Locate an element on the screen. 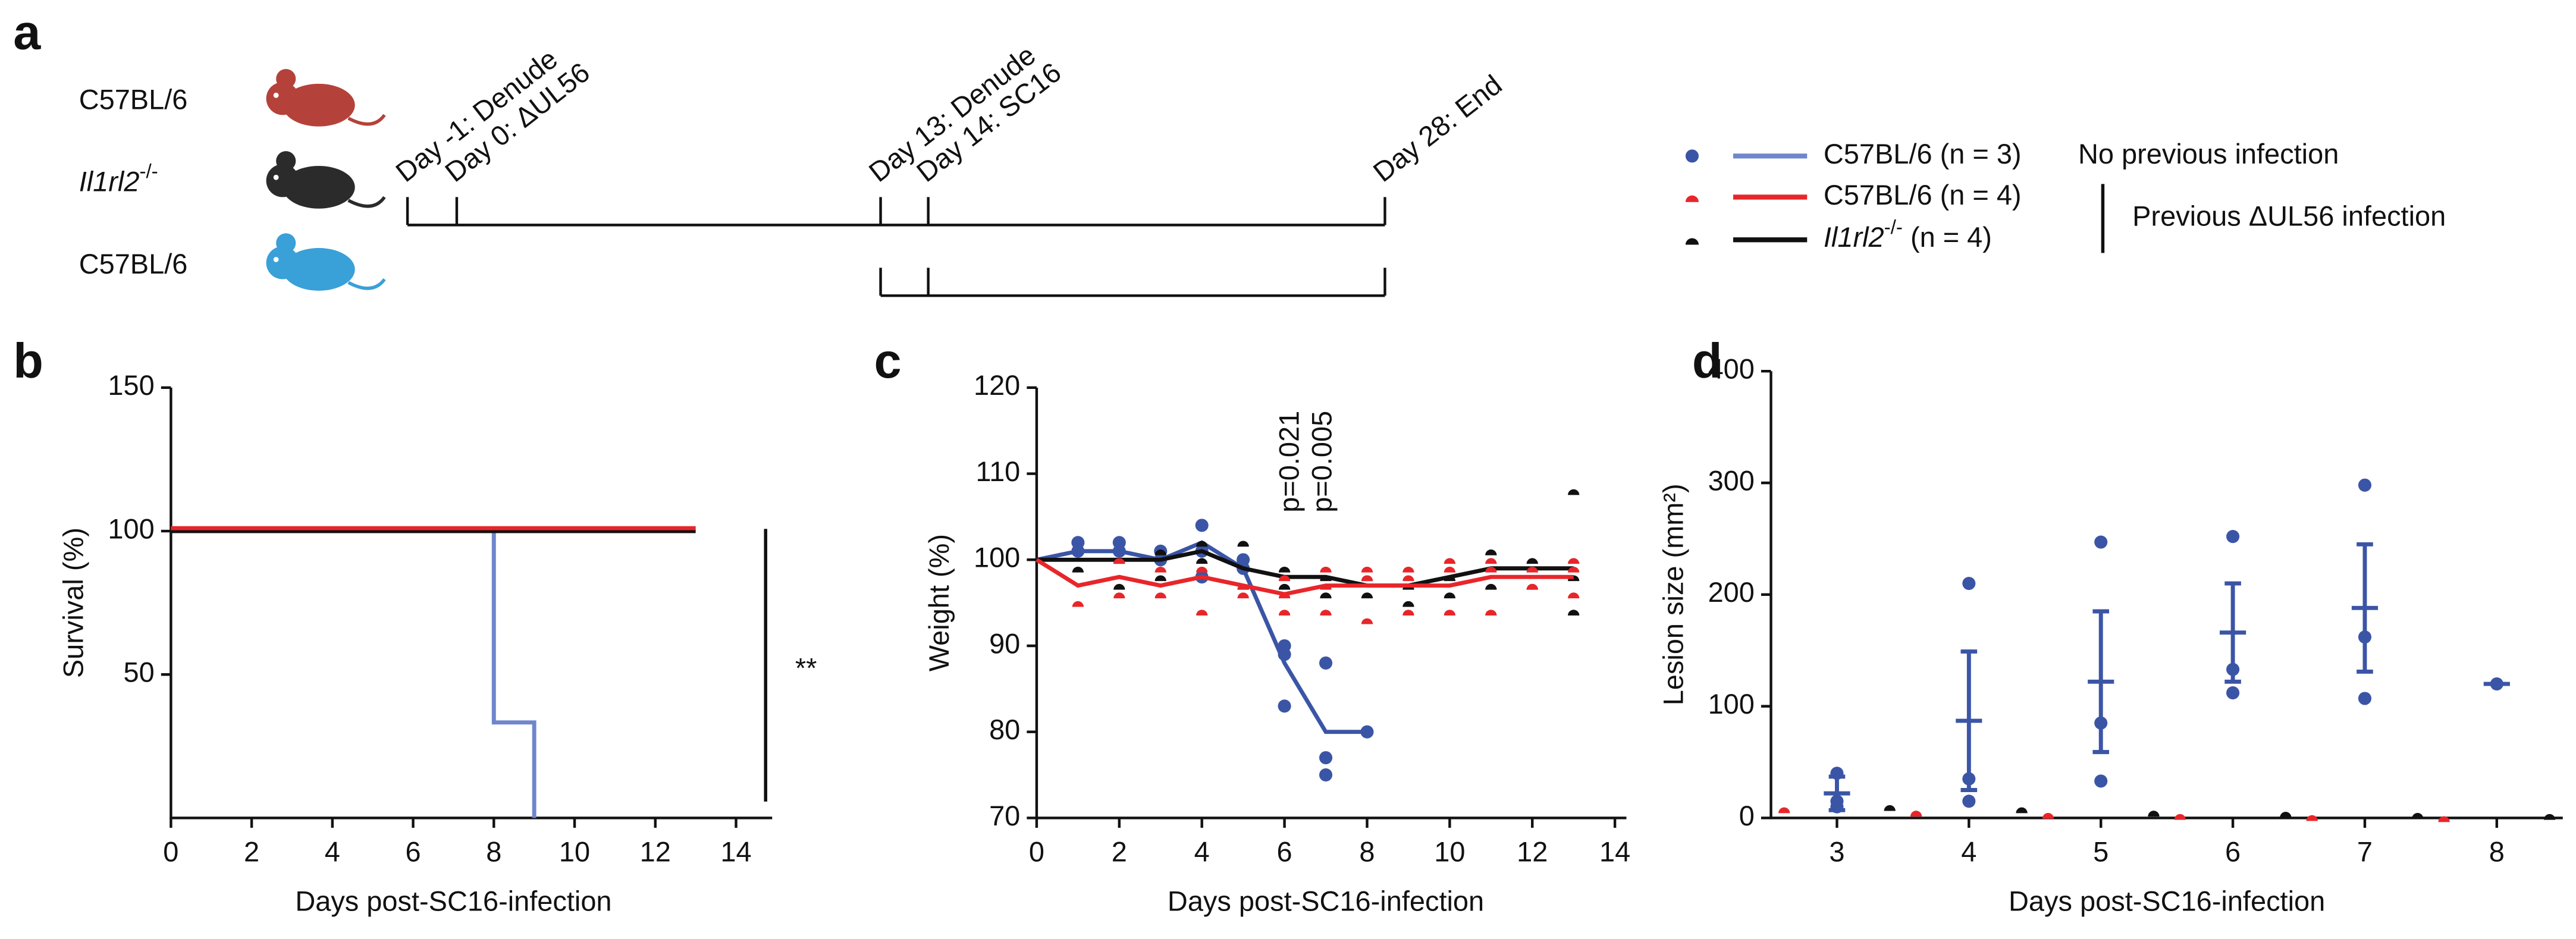  p-value: p=0.005 is located at coordinates (1322, 462).